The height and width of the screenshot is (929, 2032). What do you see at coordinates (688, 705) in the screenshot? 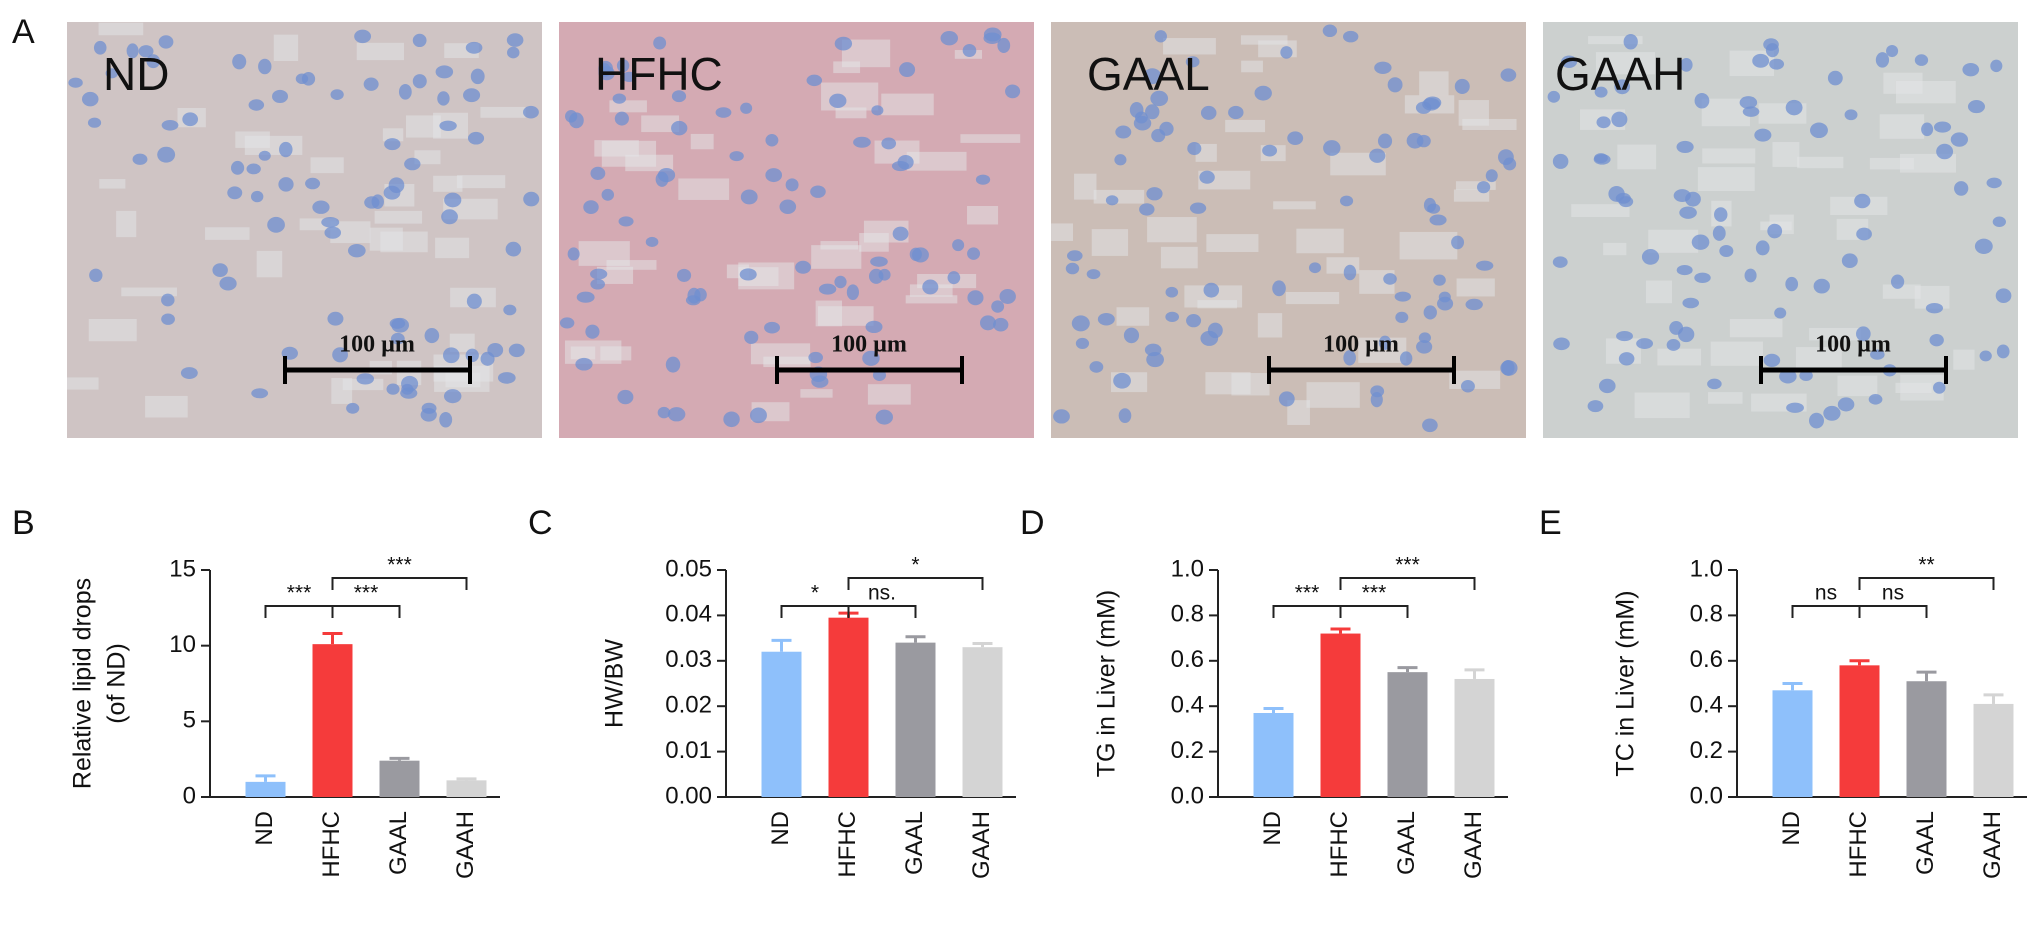
I see `y-tick-label: 0.02` at bounding box center [688, 705].